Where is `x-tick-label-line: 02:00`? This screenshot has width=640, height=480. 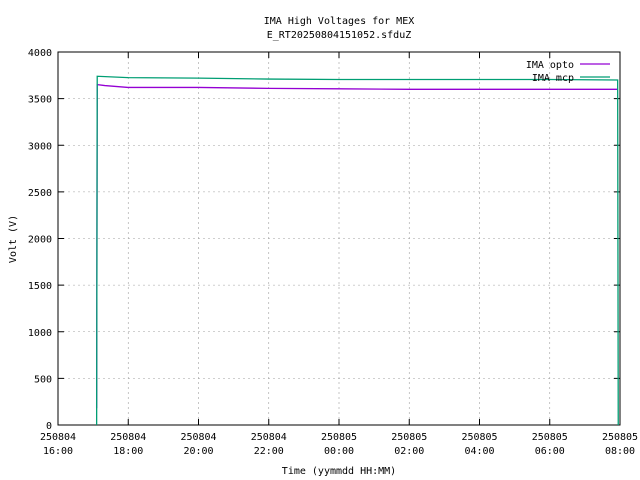
x-tick-label-line: 02:00 is located at coordinates (409, 451).